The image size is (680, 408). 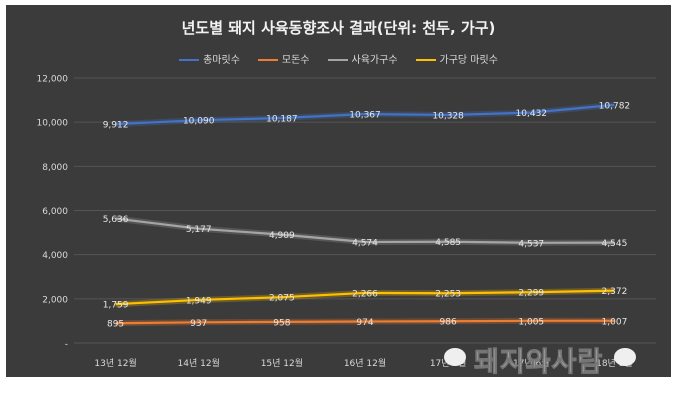 What do you see at coordinates (531, 294) in the screenshot?
I see `data-label: 2,299` at bounding box center [531, 294].